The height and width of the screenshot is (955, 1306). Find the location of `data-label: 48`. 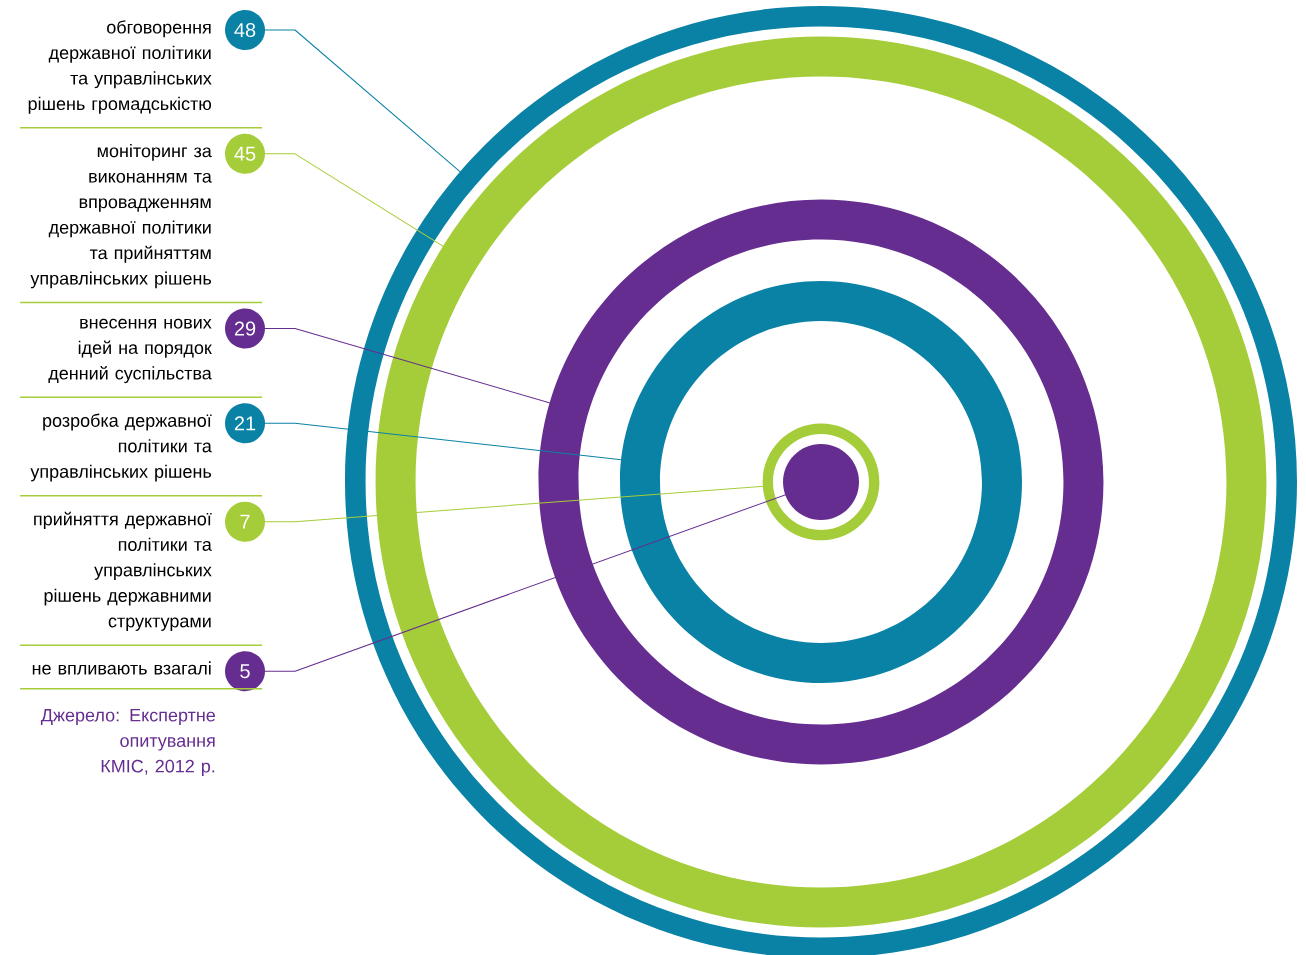

data-label: 48 is located at coordinates (245, 30).